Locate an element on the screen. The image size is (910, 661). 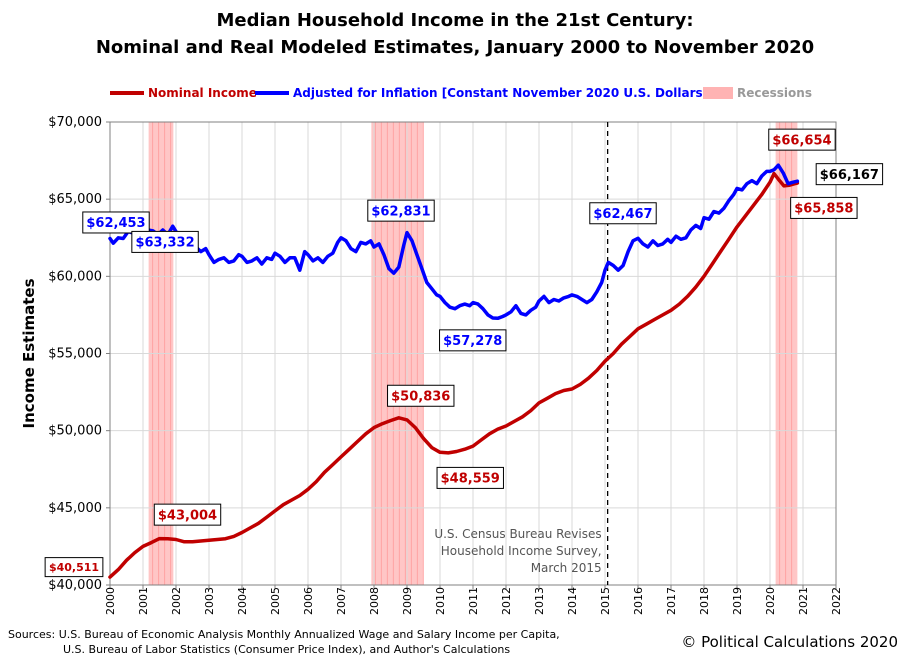
data-label: $40,511 is located at coordinates (74, 567).